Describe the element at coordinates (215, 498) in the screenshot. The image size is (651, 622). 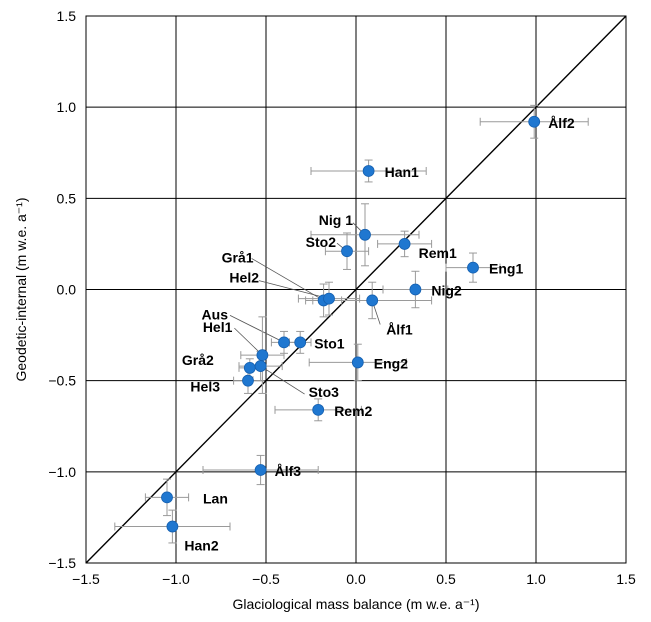
I see `point-label: Lan` at that location.